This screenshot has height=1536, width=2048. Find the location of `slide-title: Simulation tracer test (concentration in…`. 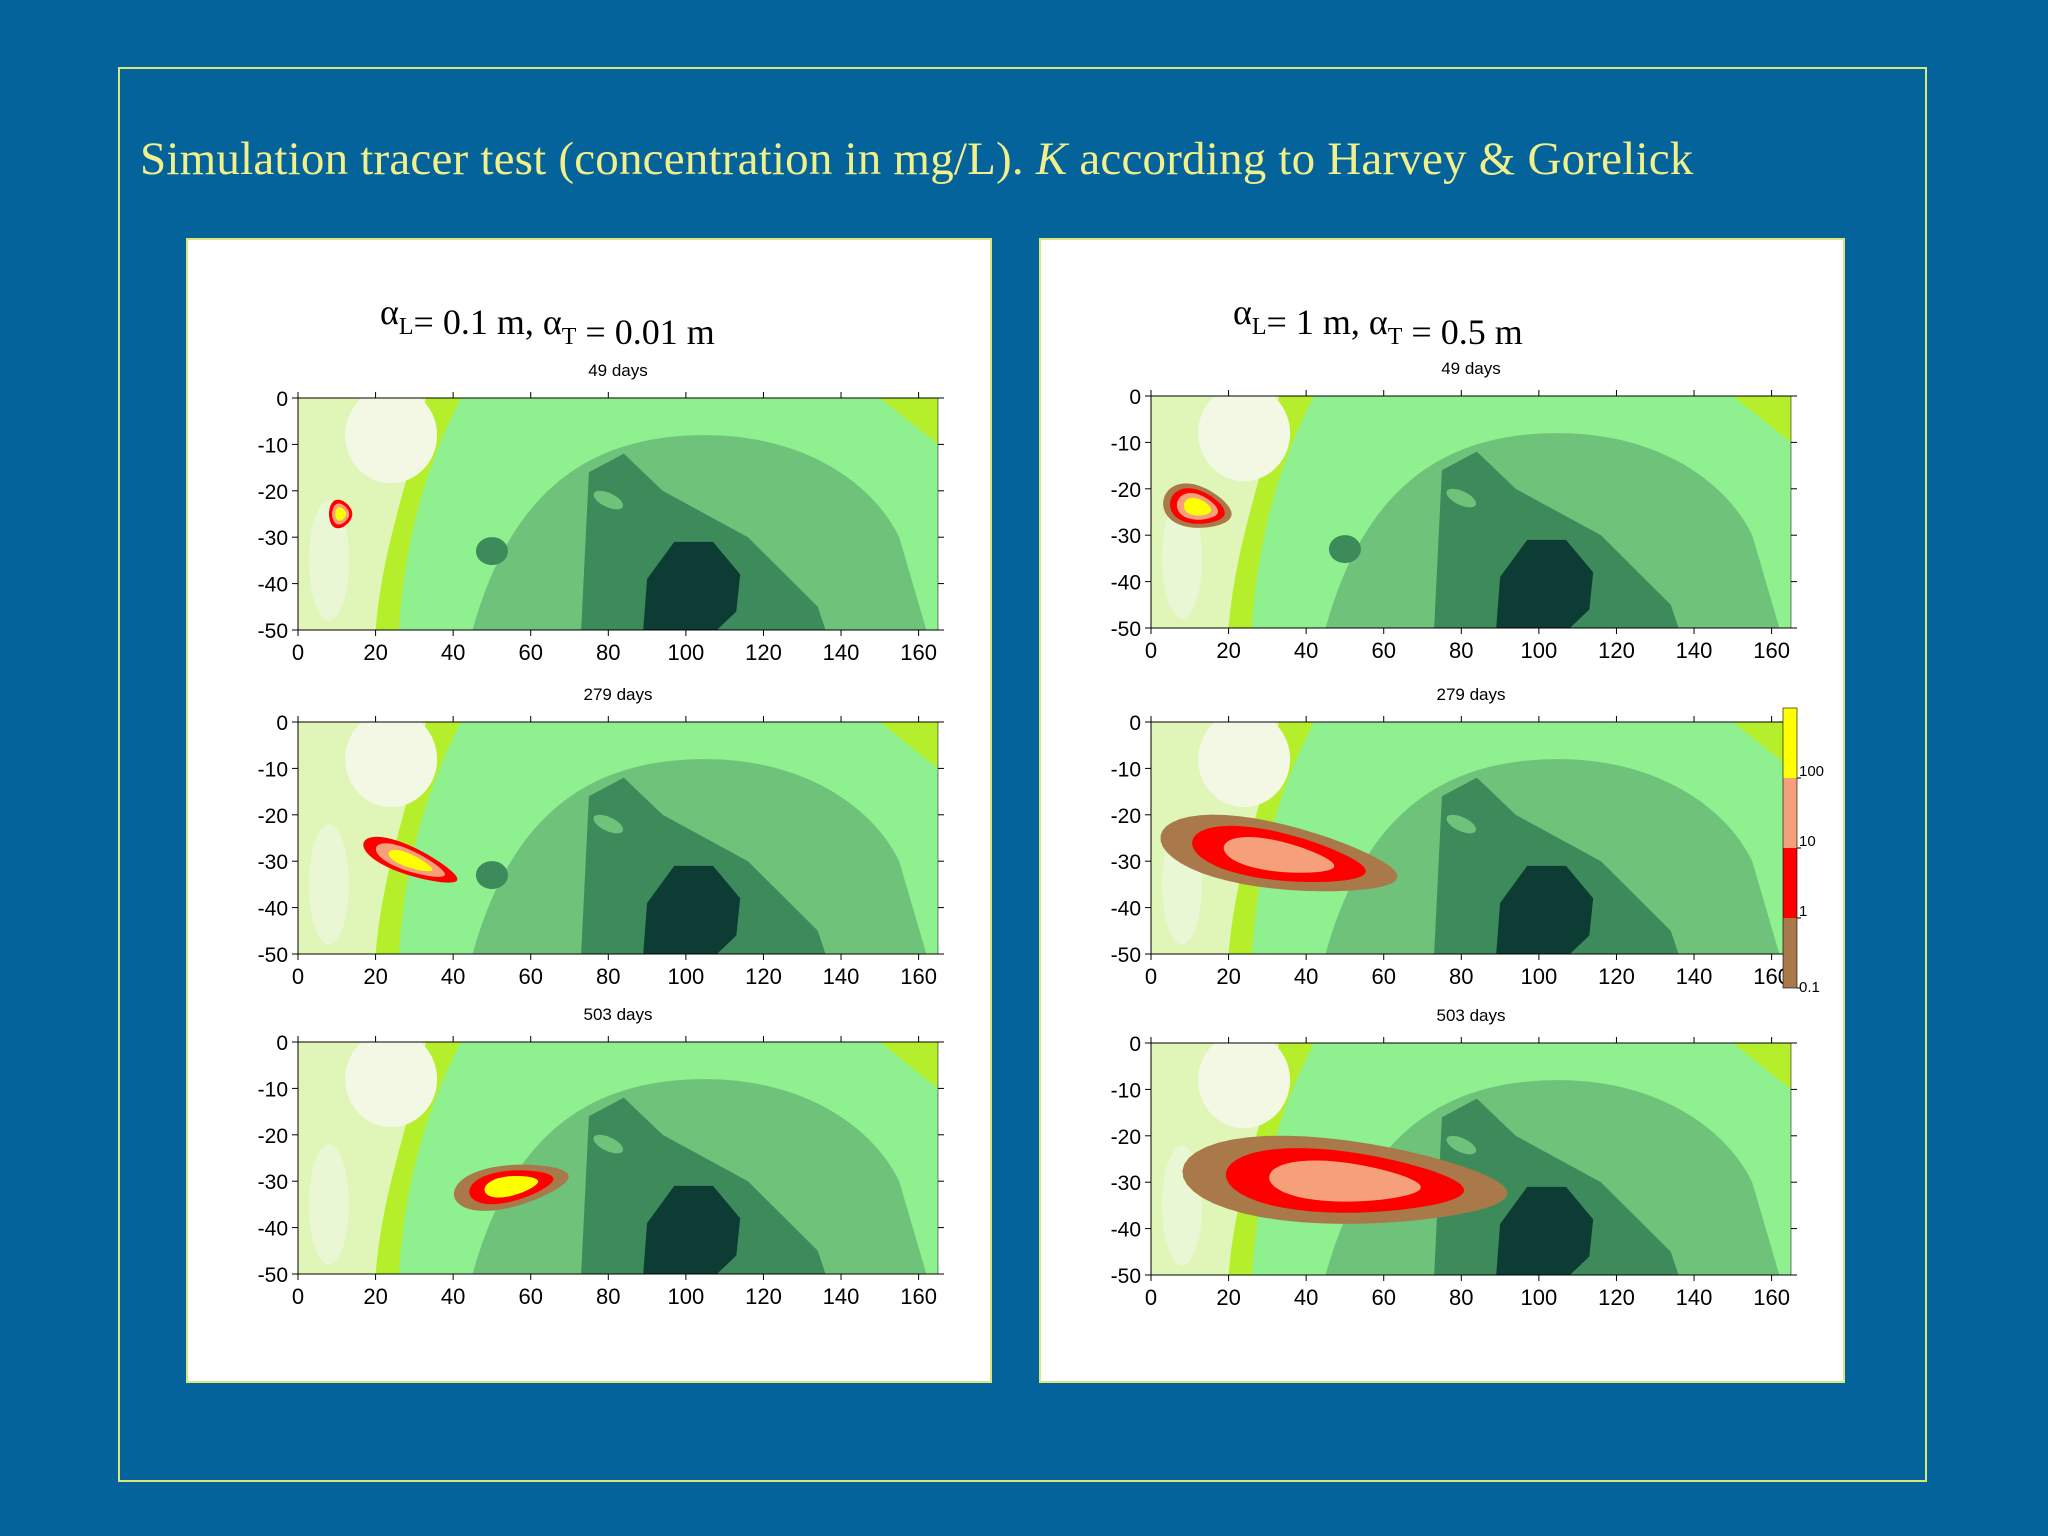

slide-title: Simulation tracer test (concentration in… is located at coordinates (917, 159).